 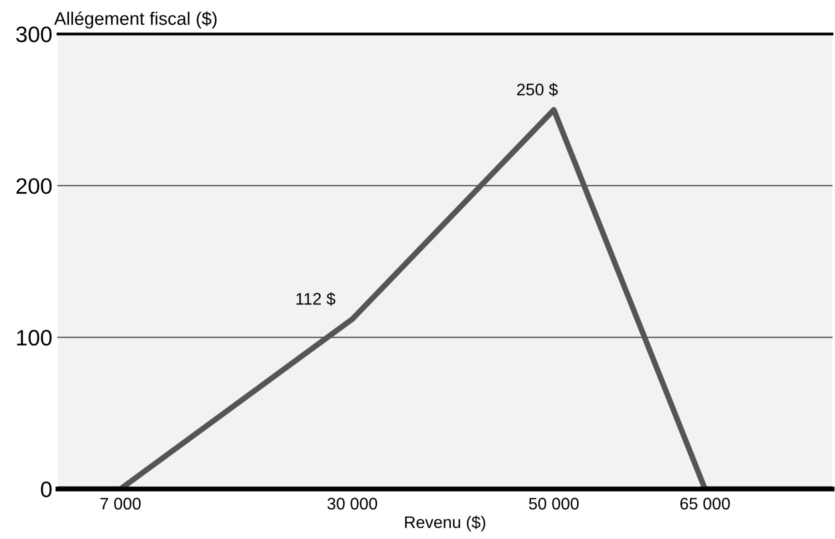 What do you see at coordinates (46, 490) in the screenshot?
I see `y-tick-label: 0` at bounding box center [46, 490].